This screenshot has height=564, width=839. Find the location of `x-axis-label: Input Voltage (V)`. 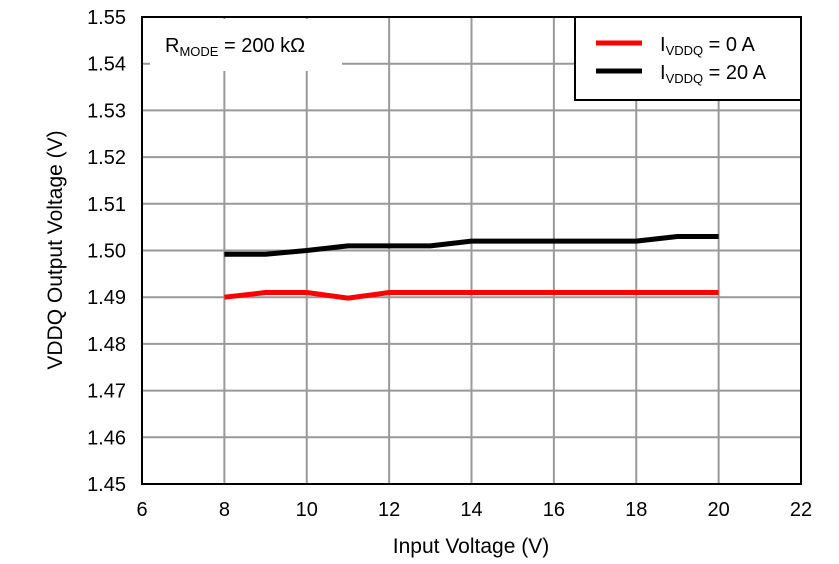

x-axis-label: Input Voltage (V) is located at coordinates (471, 546).